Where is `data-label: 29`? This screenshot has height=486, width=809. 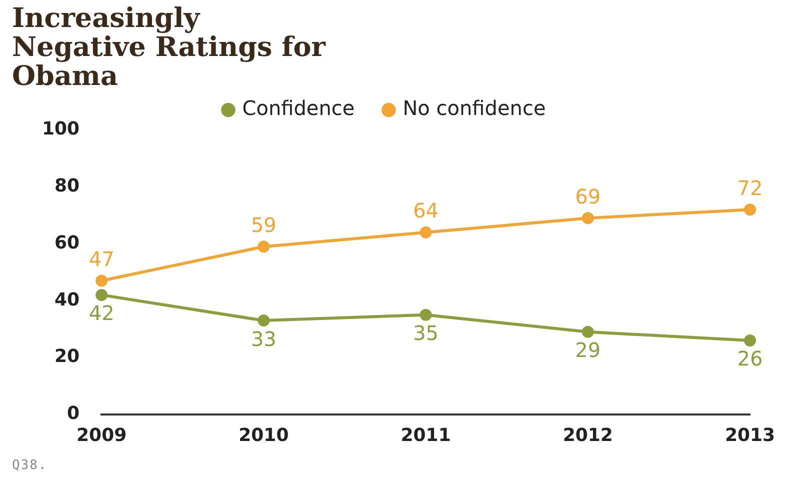 data-label: 29 is located at coordinates (588, 350).